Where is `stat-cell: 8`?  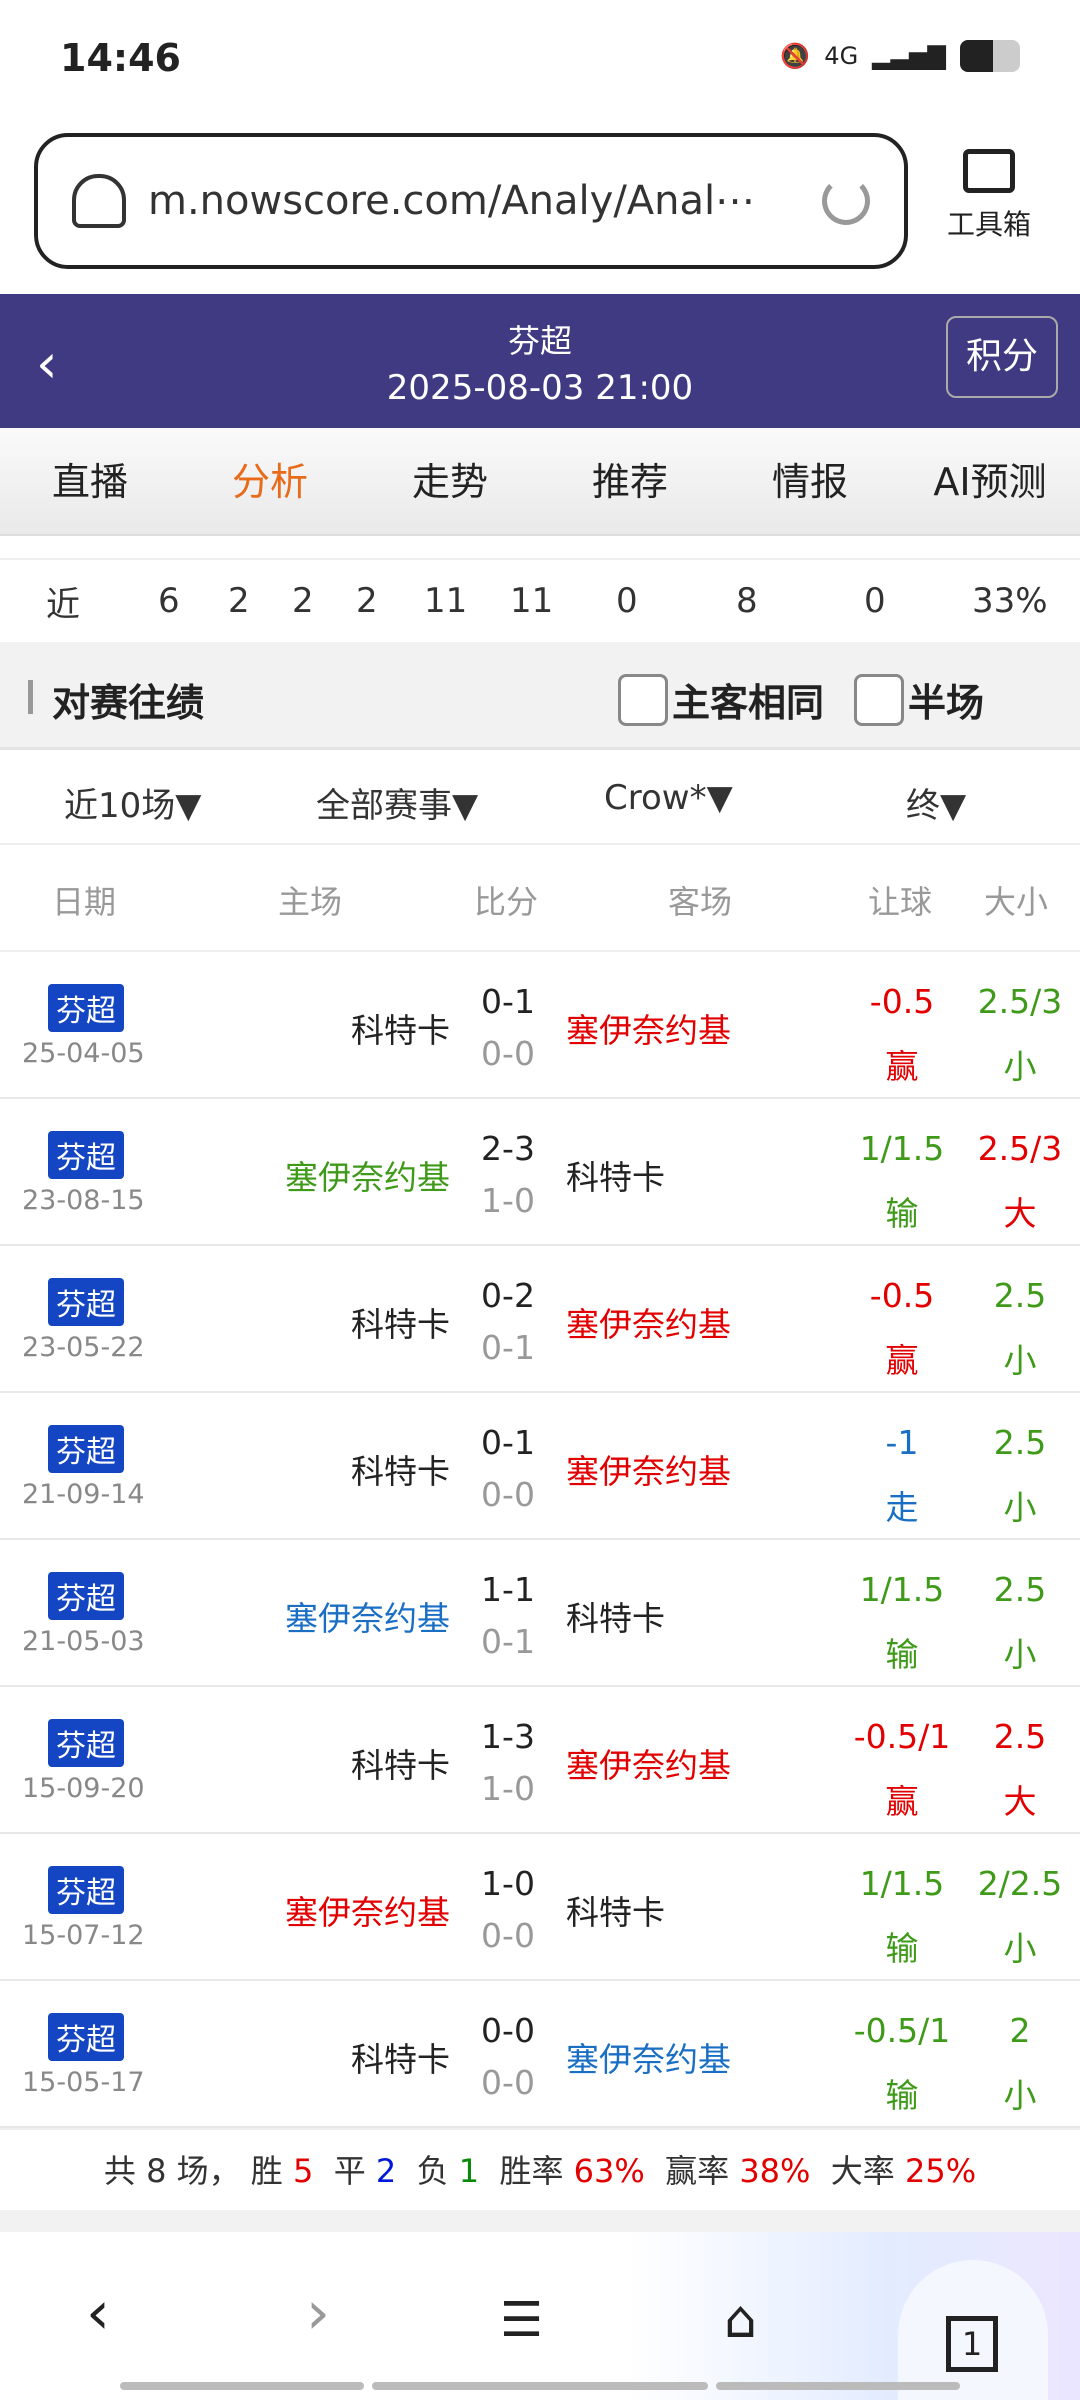
stat-cell: 8 is located at coordinates (747, 601).